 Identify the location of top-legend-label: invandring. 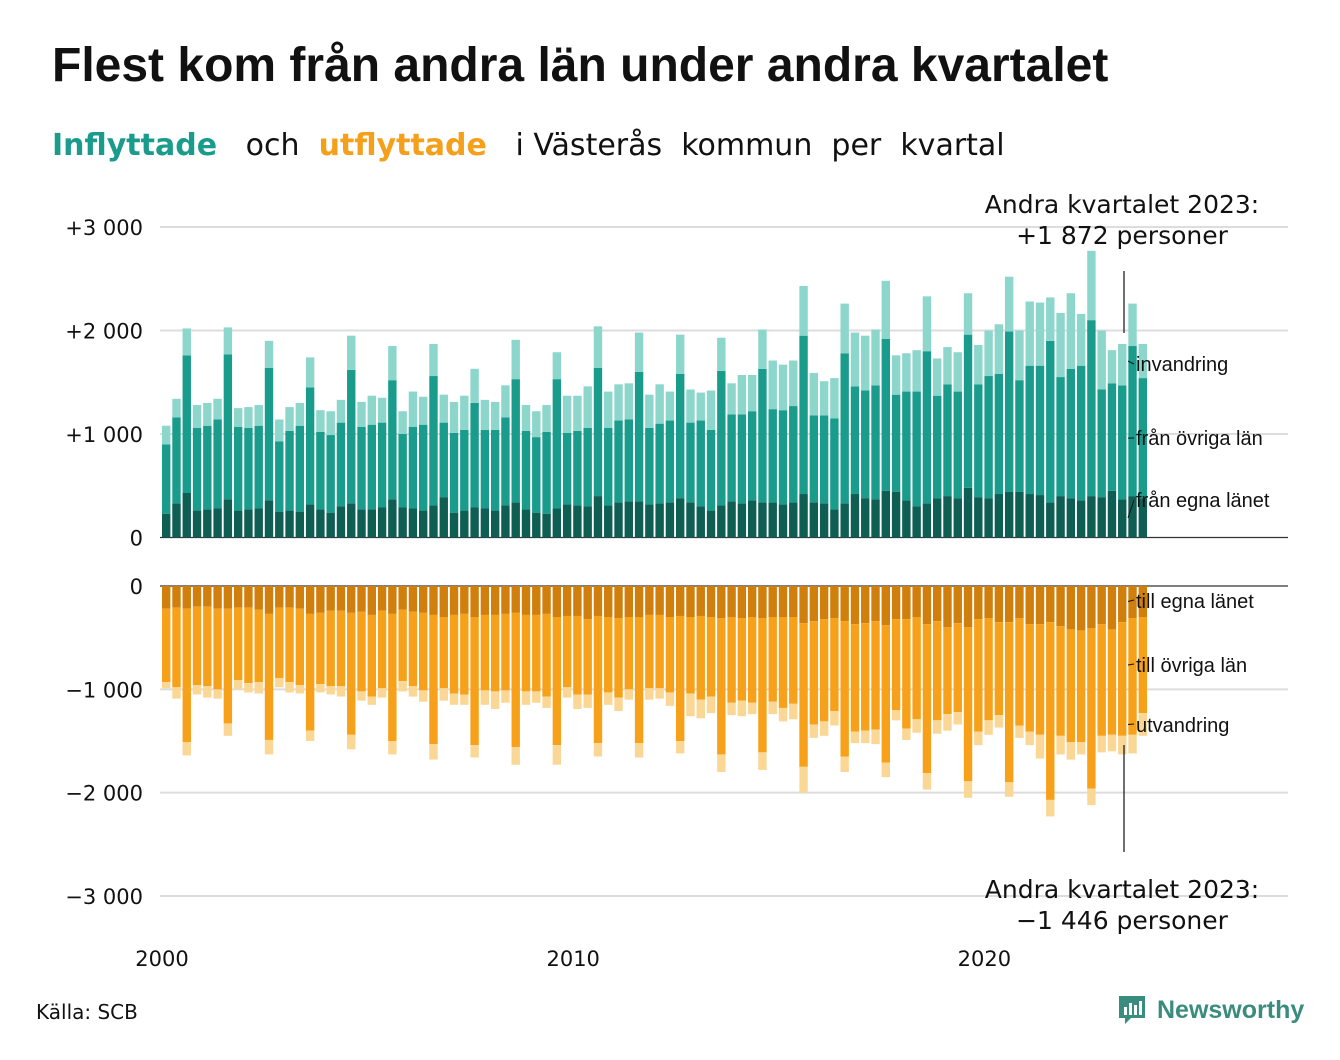
(1182, 365).